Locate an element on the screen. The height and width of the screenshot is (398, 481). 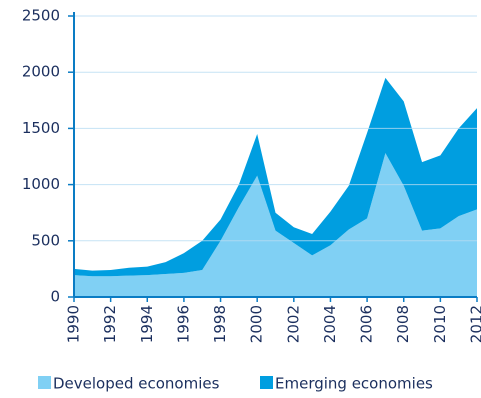
y-tick-label: 500 is located at coordinates (45, 240).